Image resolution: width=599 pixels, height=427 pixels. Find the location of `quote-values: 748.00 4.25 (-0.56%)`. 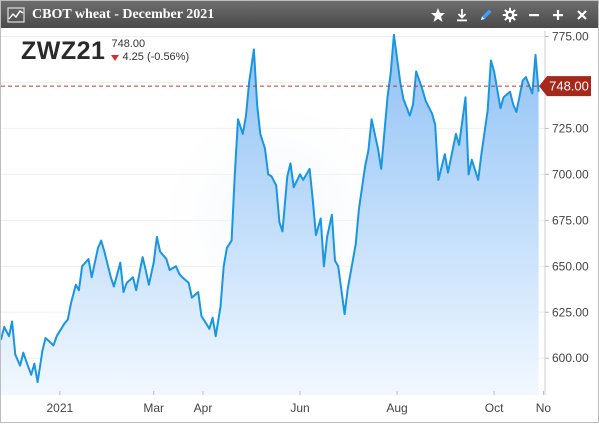

quote-values: 748.00 4.25 (-0.56%) is located at coordinates (150, 51).